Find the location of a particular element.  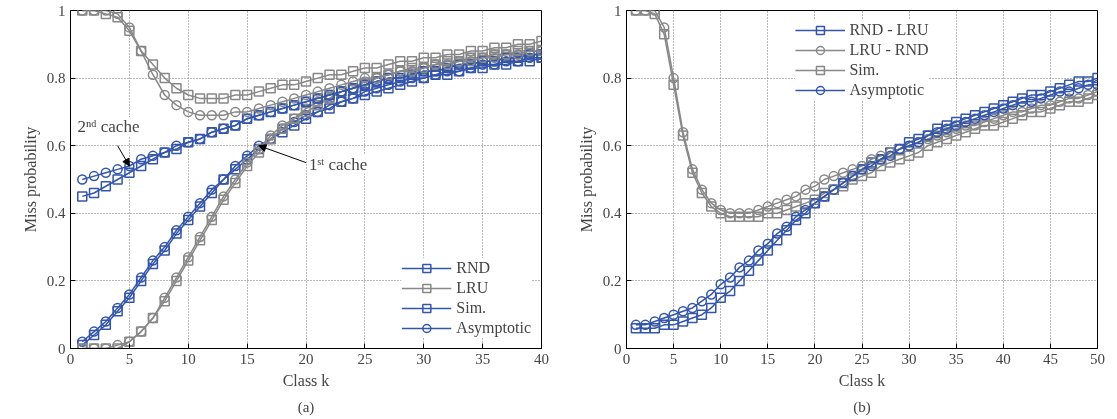

x-tick-label: 50 is located at coordinates (1097, 358).